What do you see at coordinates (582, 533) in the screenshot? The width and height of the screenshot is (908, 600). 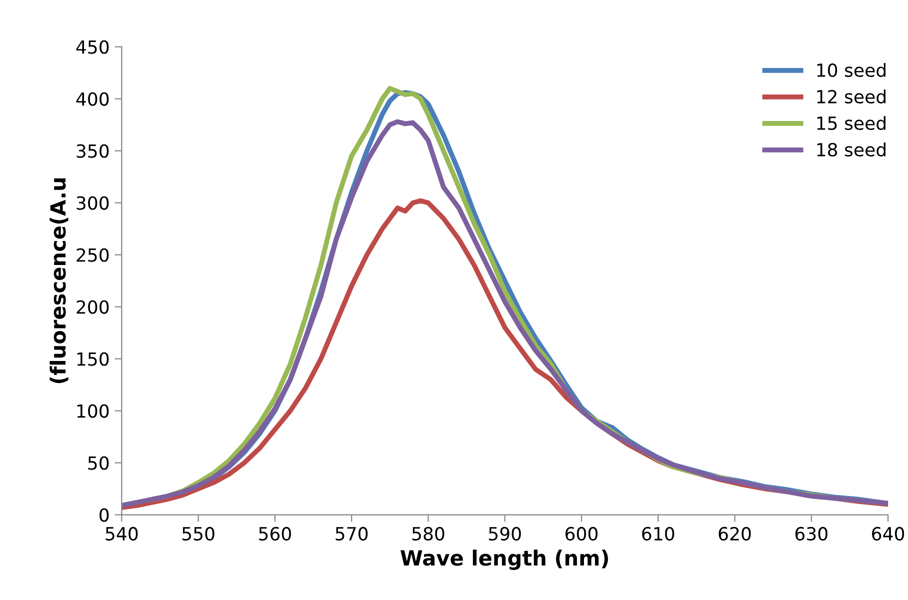 I see `x-tick-label: 600` at bounding box center [582, 533].